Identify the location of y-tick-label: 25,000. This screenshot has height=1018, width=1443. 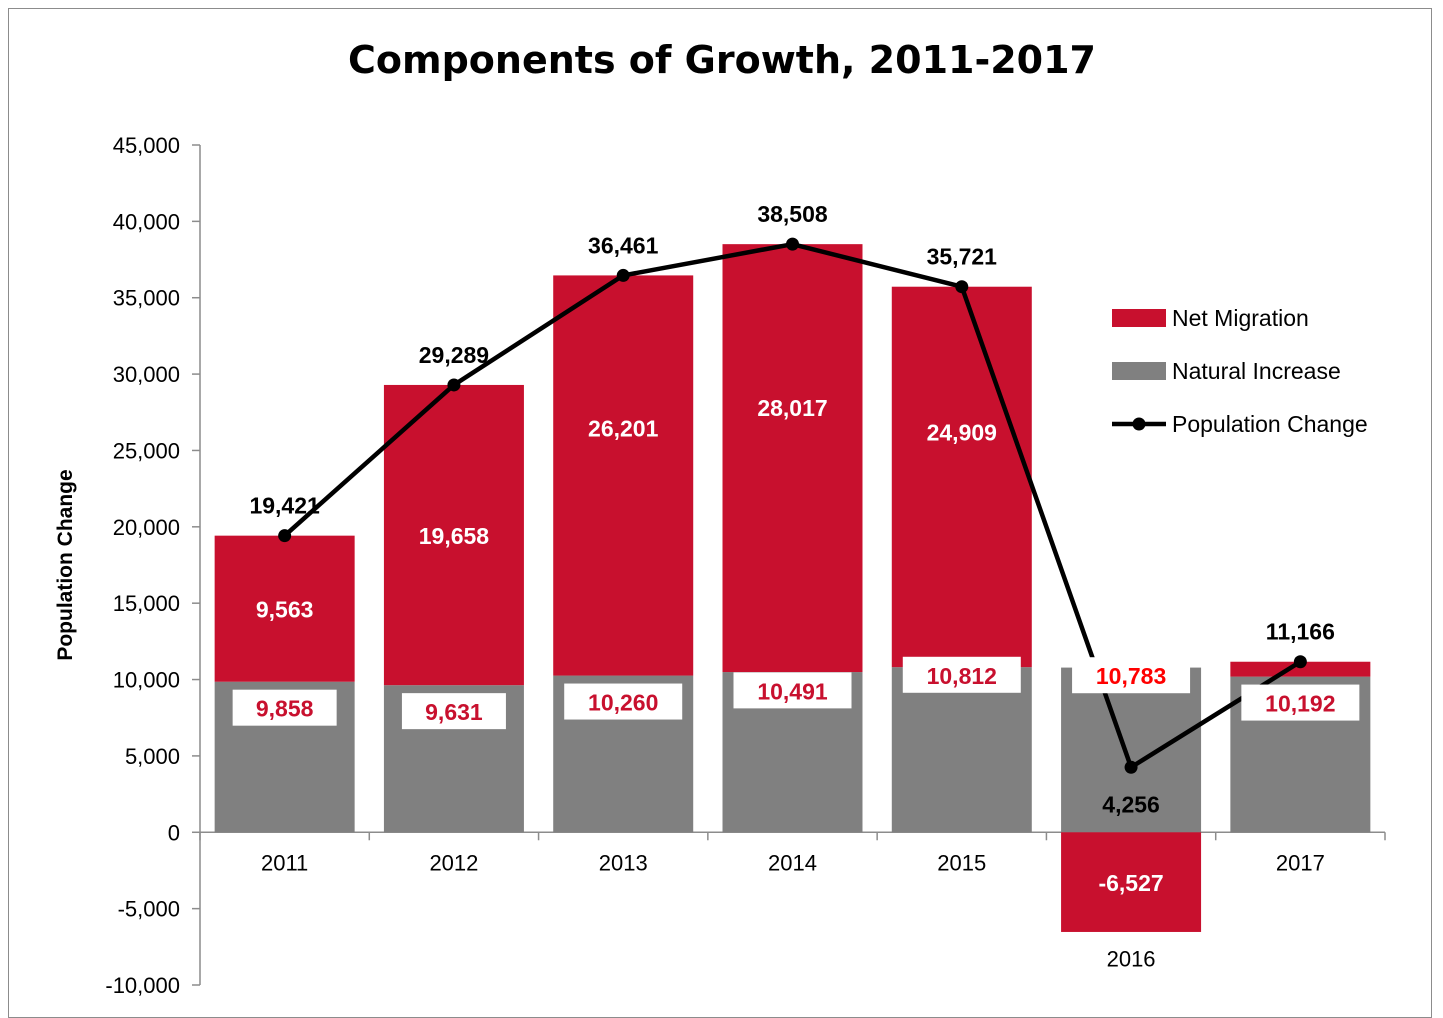
(146, 450).